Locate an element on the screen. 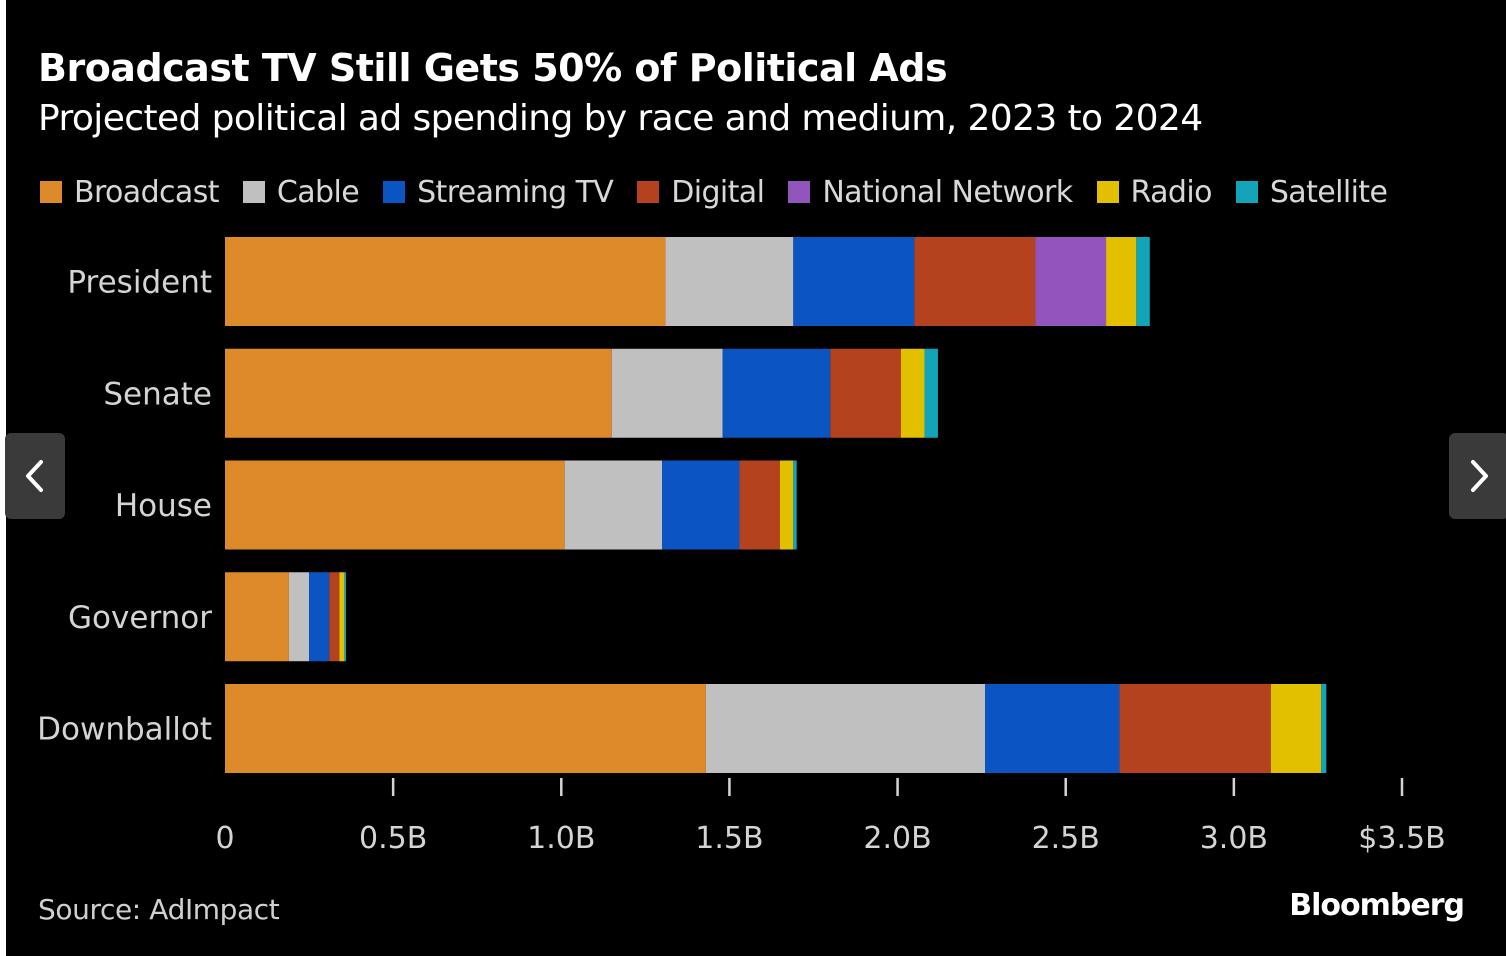  bar-segment-downballot-streaming-tv is located at coordinates (1052, 728).